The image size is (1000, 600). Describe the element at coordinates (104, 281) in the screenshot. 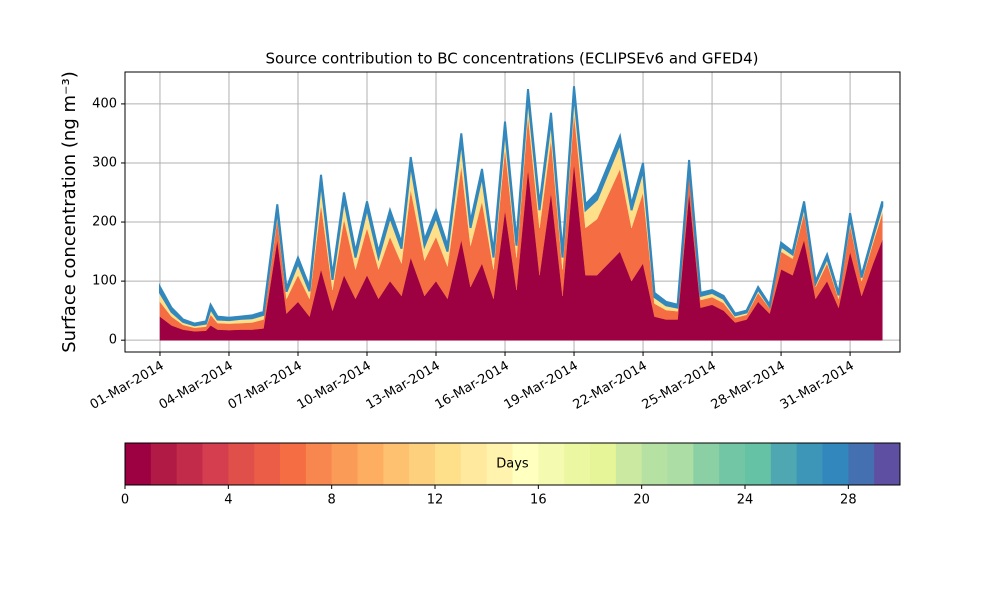

I see `y-tick-label: 100` at that location.